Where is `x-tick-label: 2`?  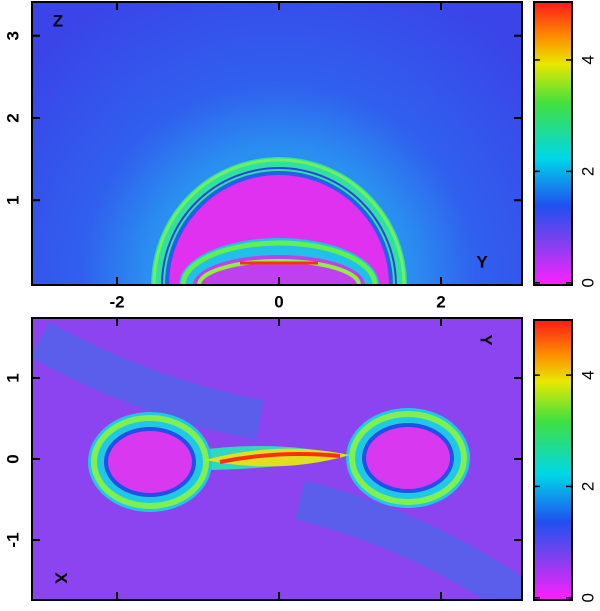 x-tick-label: 2 is located at coordinates (440, 301).